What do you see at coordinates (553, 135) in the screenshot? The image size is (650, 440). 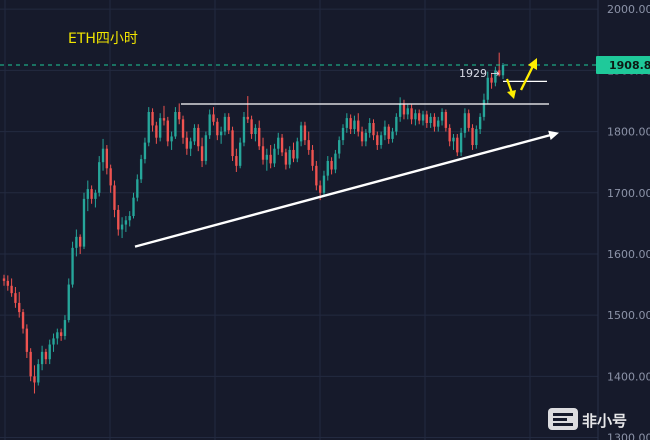 I see `trendline-arrowhead` at bounding box center [553, 135].